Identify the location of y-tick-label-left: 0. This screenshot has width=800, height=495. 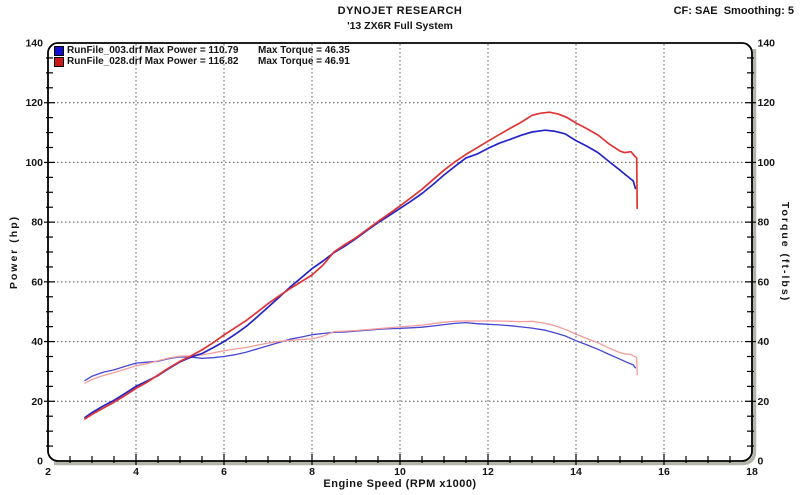
(40, 462).